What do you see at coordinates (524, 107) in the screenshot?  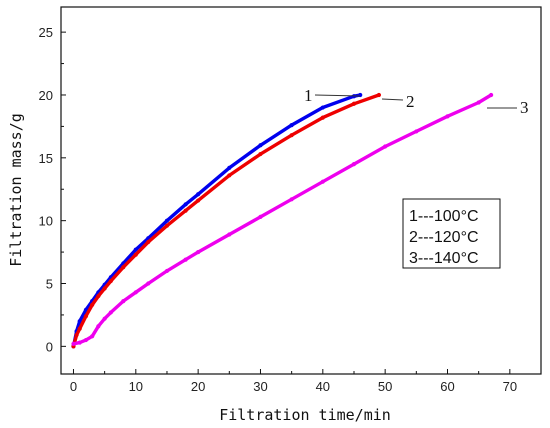 I see `callout-label-3: 3` at bounding box center [524, 107].